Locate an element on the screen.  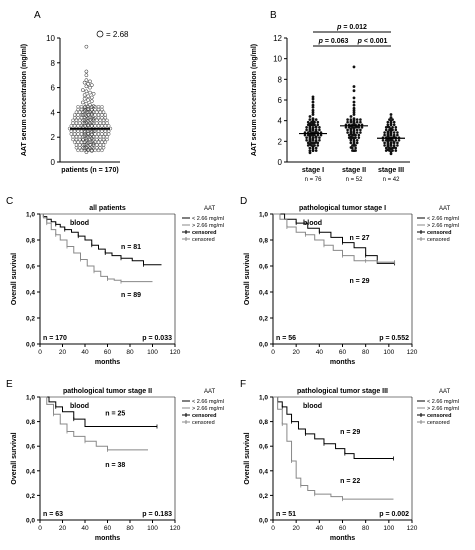
d-series-n-label: n = 27 is located at coordinates (359, 238).